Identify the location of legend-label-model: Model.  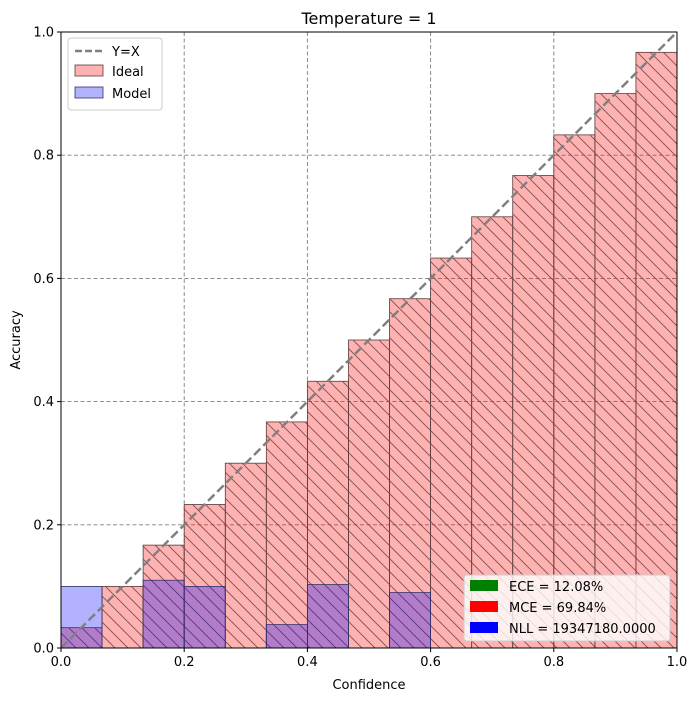
(131, 94).